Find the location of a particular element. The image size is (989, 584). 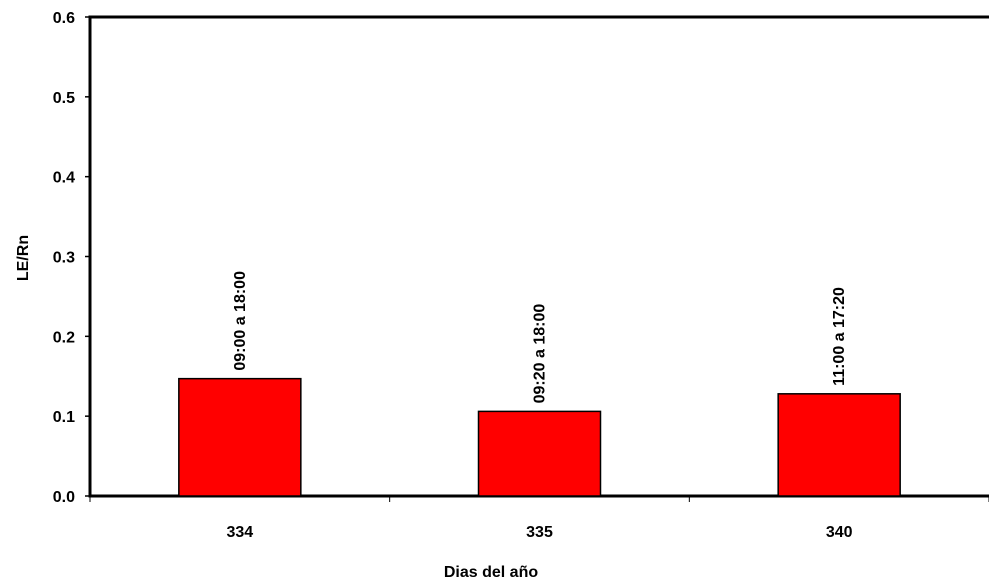

x-tick-label: 340 is located at coordinates (839, 532).